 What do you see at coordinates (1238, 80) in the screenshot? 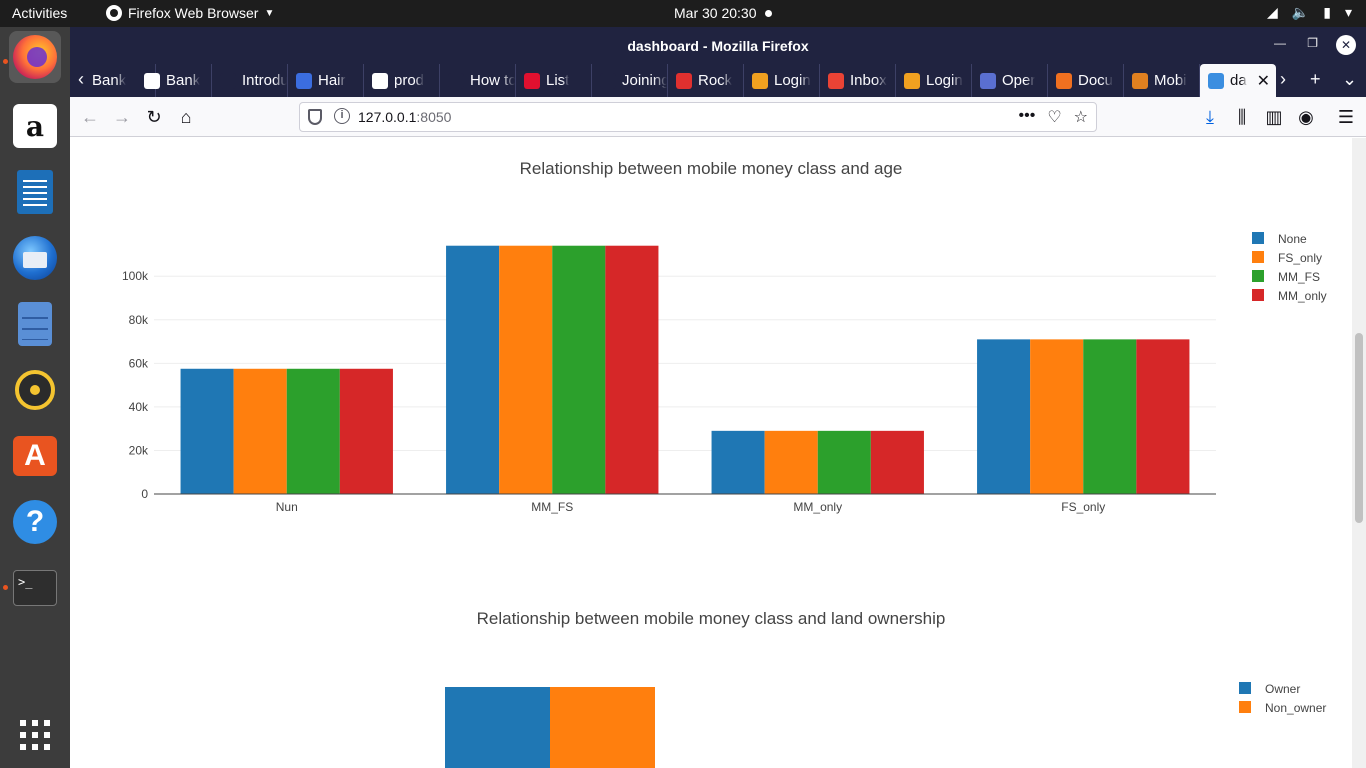
I see `tab-active: da ✕` at bounding box center [1238, 80].